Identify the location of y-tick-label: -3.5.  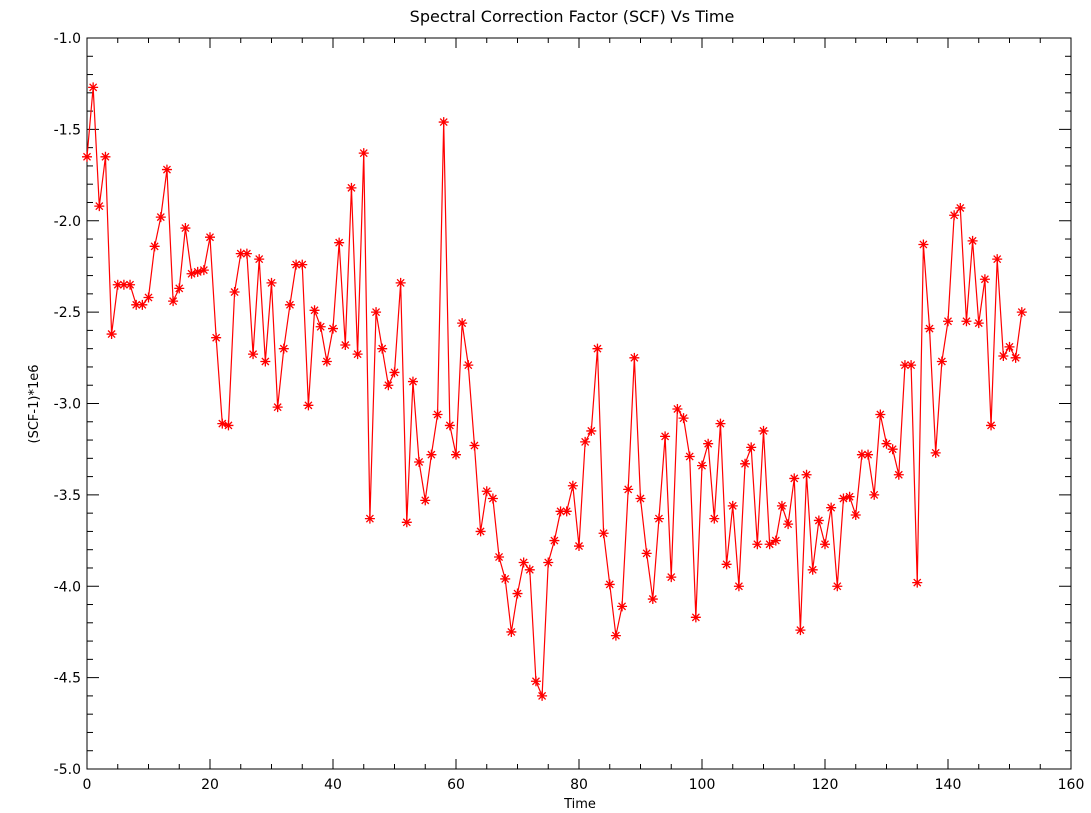
(67, 496).